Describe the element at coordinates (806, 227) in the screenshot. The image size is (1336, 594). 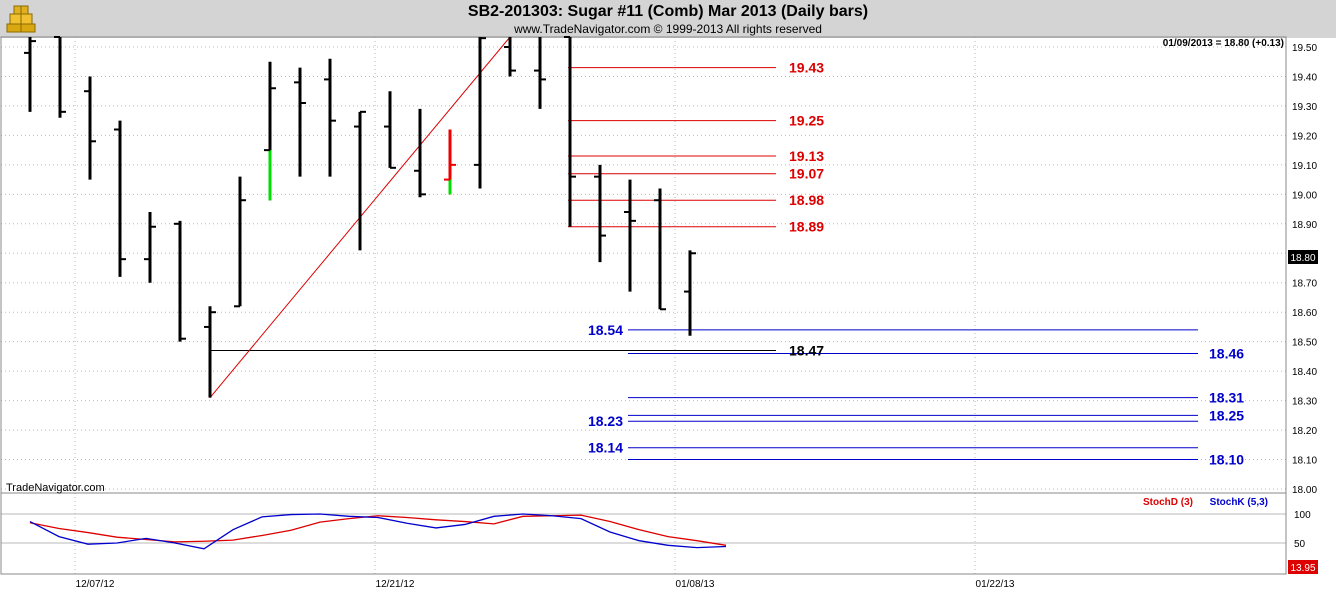
I see `resistance-label: 18.89` at that location.